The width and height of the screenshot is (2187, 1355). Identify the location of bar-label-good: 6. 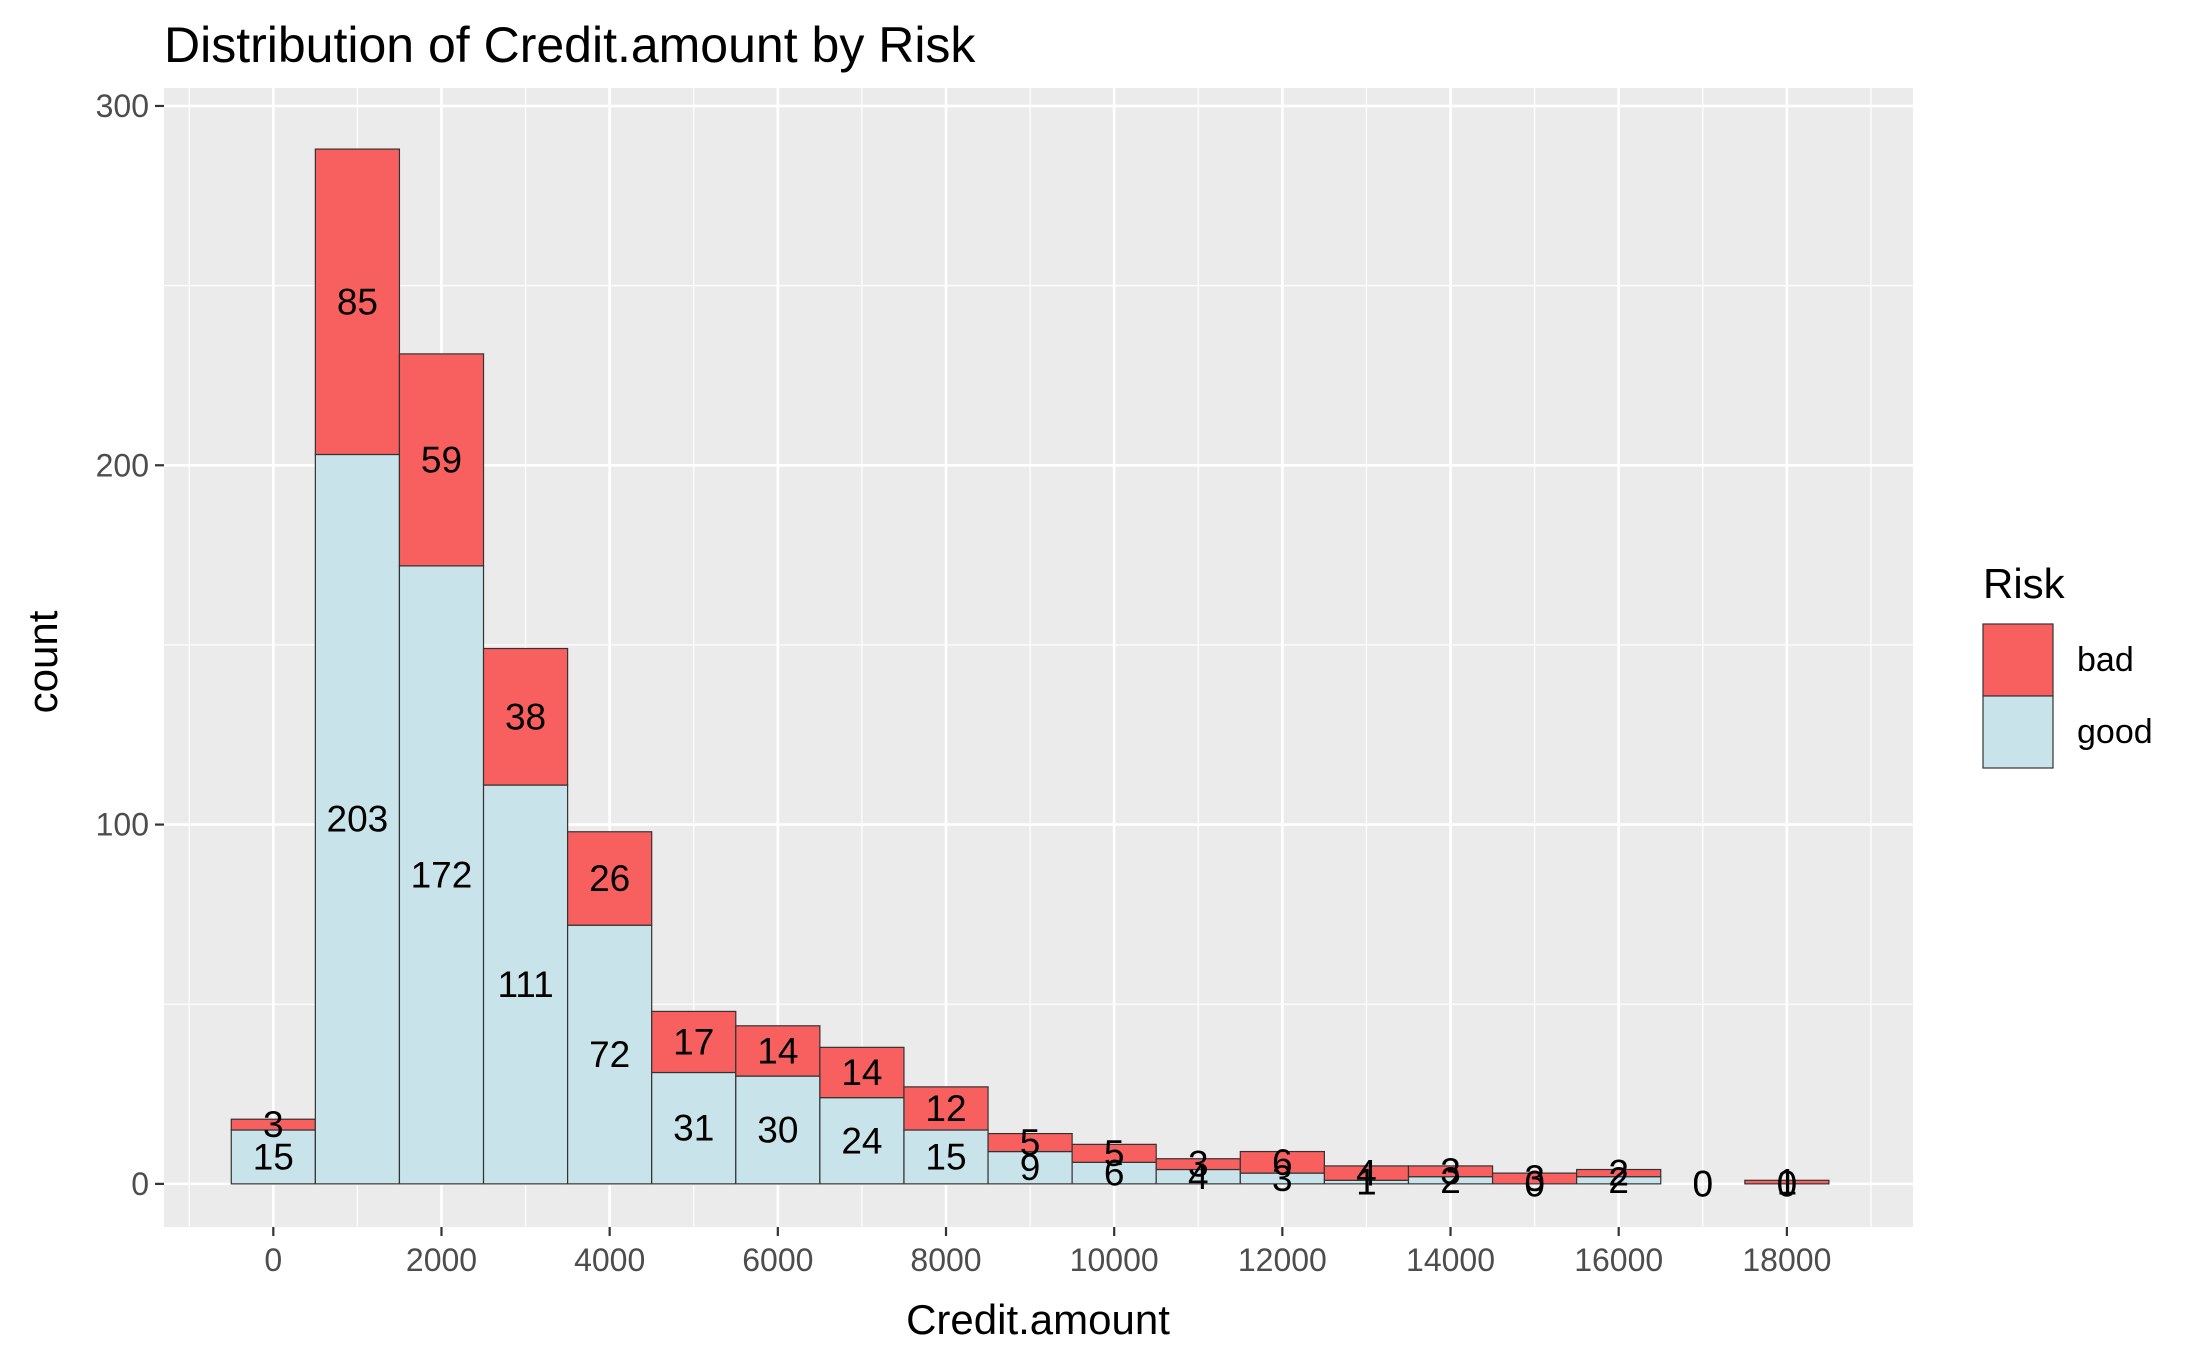
(1114, 1173).